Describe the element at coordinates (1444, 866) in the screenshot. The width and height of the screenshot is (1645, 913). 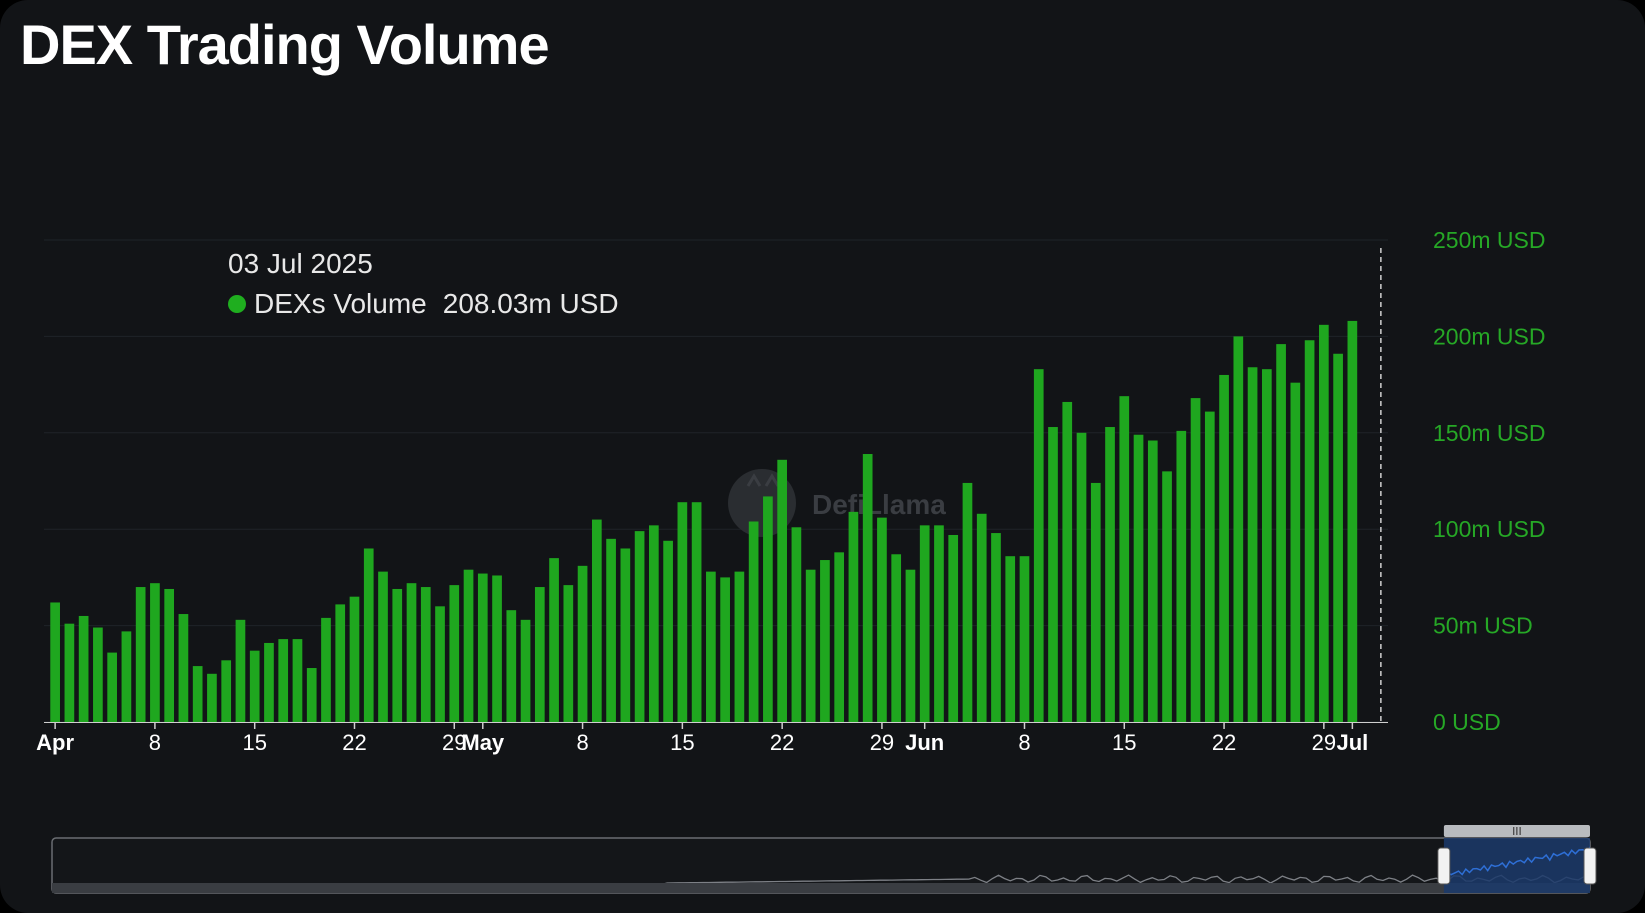
I see `navigator-left-handle` at that location.